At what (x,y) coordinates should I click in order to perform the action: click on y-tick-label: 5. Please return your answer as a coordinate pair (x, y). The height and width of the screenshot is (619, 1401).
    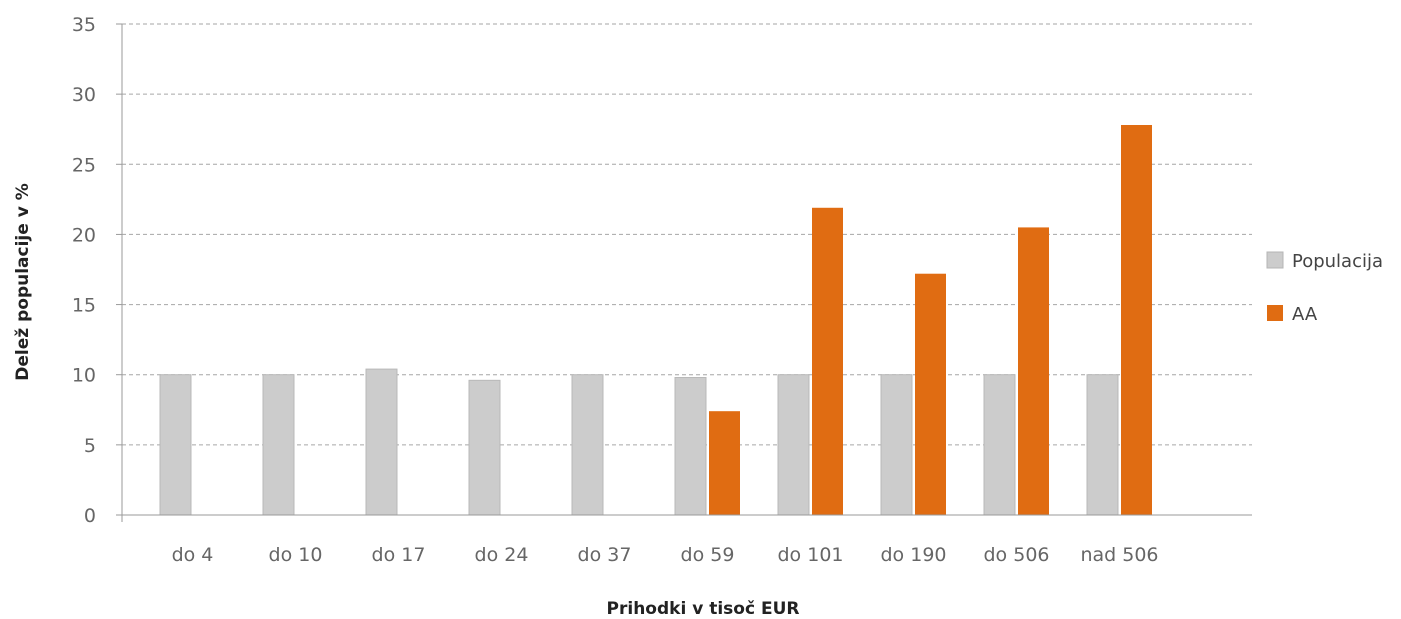
    Looking at the image, I should click on (90, 446).